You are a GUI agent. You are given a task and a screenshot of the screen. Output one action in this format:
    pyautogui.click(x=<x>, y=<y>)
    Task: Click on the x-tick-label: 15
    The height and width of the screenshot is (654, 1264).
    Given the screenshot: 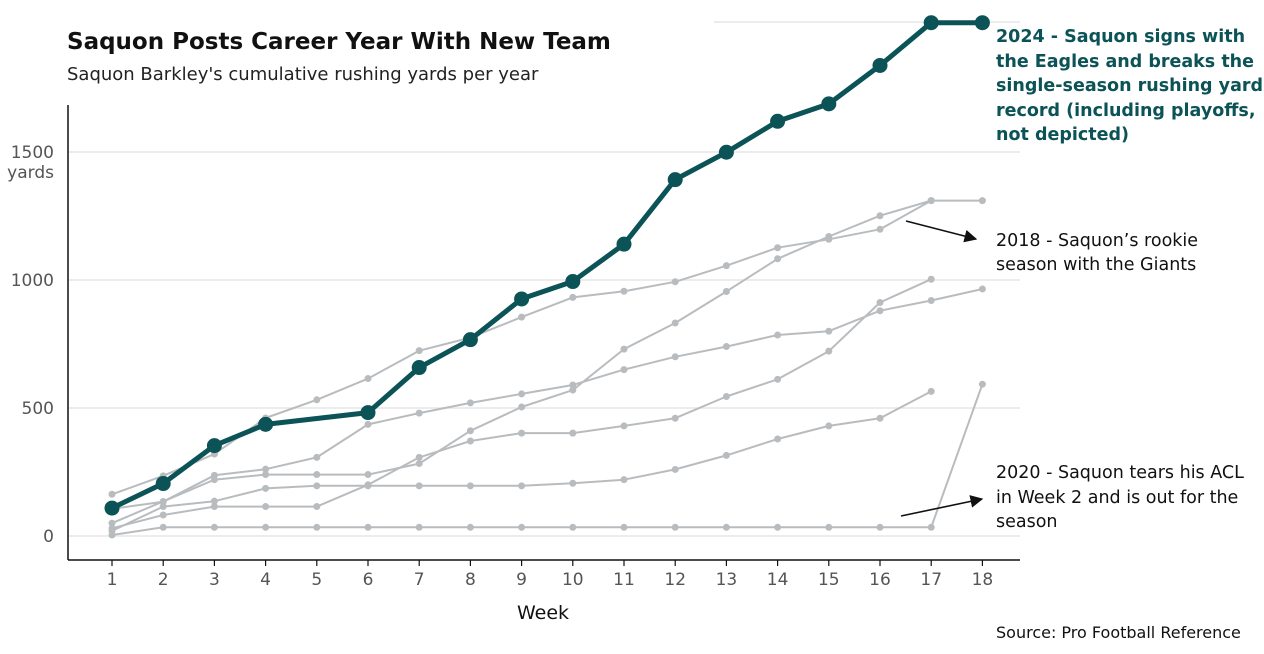 What is the action you would take?
    pyautogui.click(x=829, y=580)
    